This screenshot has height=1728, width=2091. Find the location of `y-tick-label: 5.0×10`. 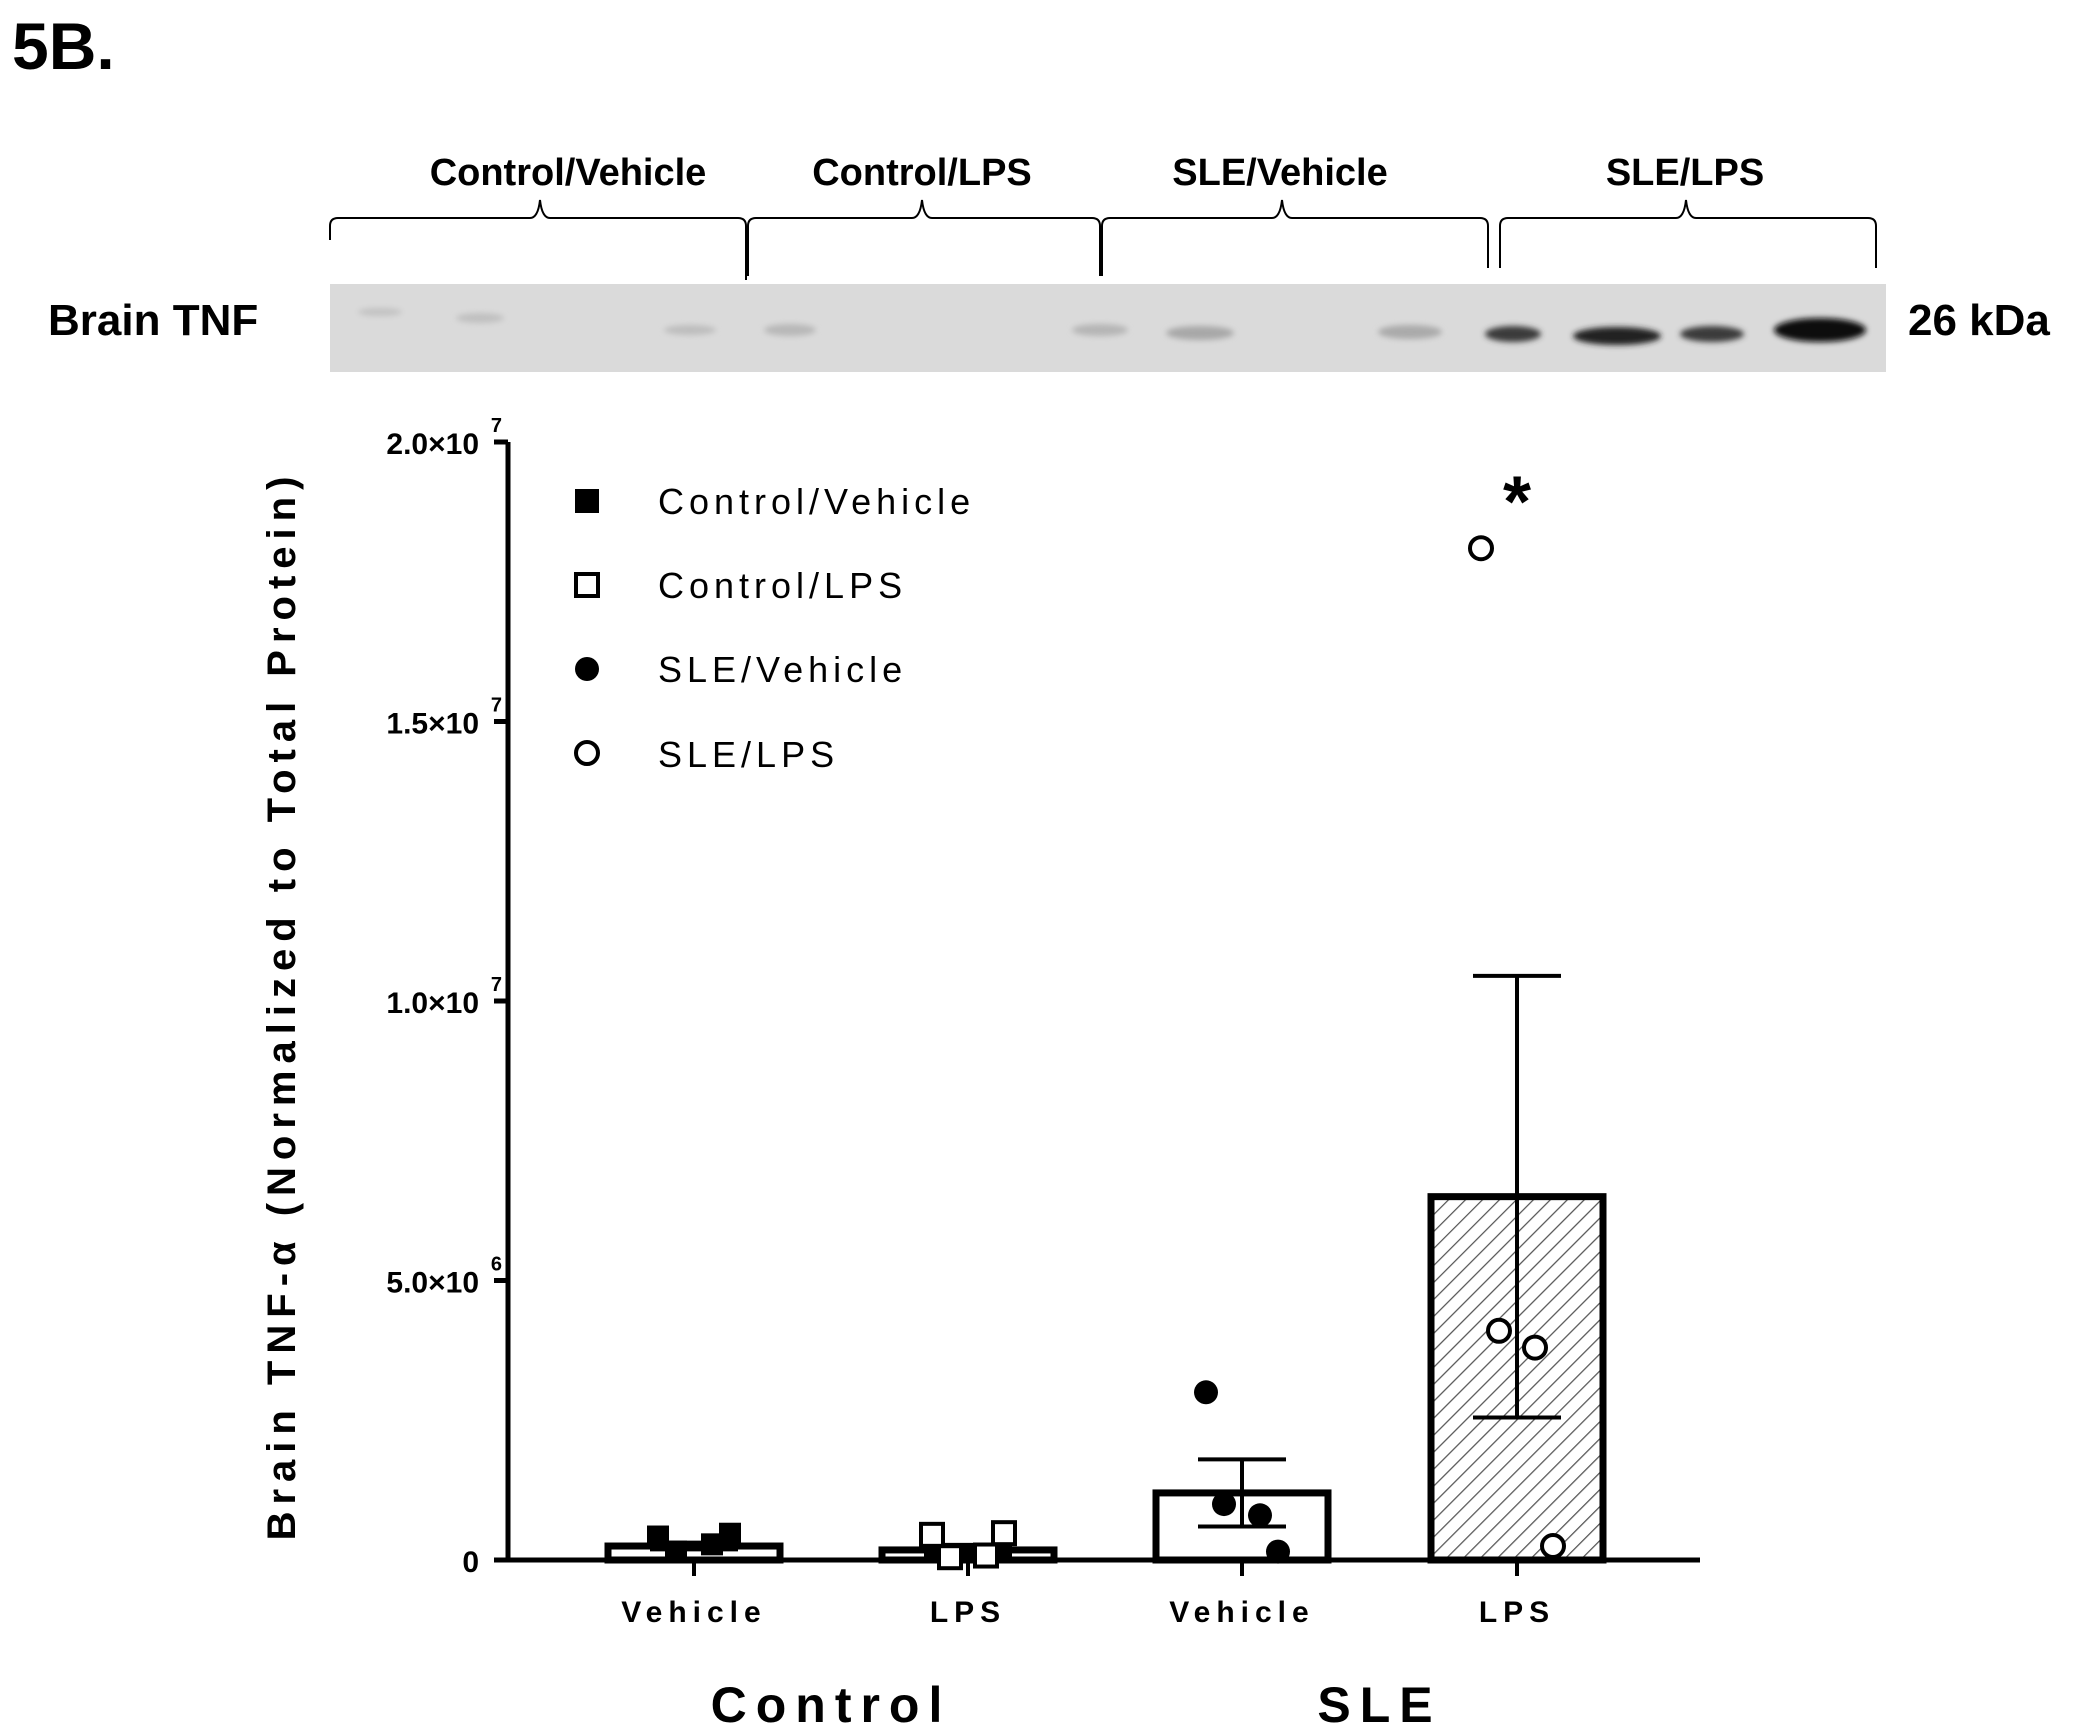

y-tick-label: 5.0×10 is located at coordinates (432, 1283).